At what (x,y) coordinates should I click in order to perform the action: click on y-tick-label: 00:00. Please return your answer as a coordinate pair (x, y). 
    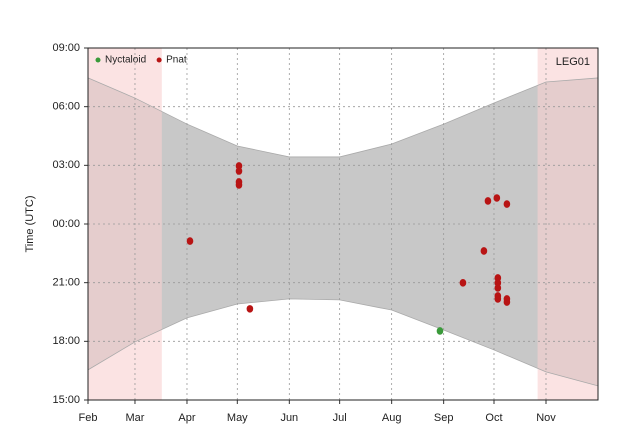
    Looking at the image, I should click on (66, 224).